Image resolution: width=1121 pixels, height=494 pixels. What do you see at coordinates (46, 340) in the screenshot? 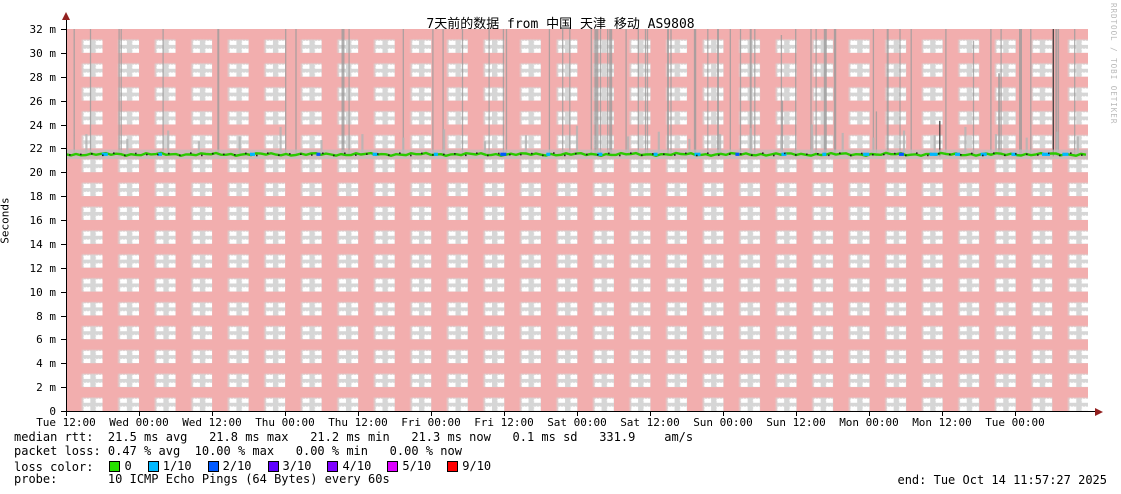
I see `y-tick-label: 6 m` at bounding box center [46, 340].